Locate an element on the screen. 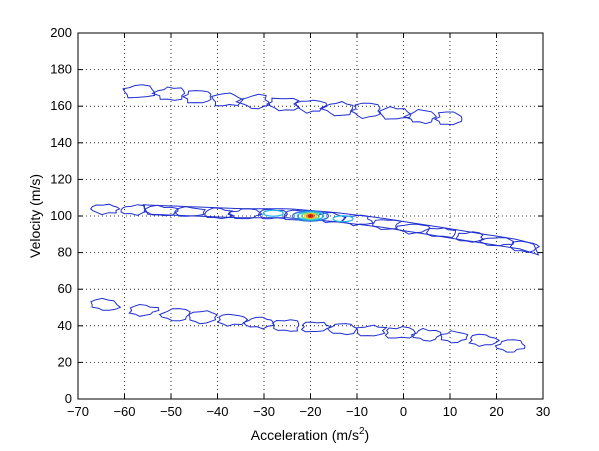 The height and width of the screenshot is (451, 599). y-tick-label: 160 is located at coordinates (61, 105).